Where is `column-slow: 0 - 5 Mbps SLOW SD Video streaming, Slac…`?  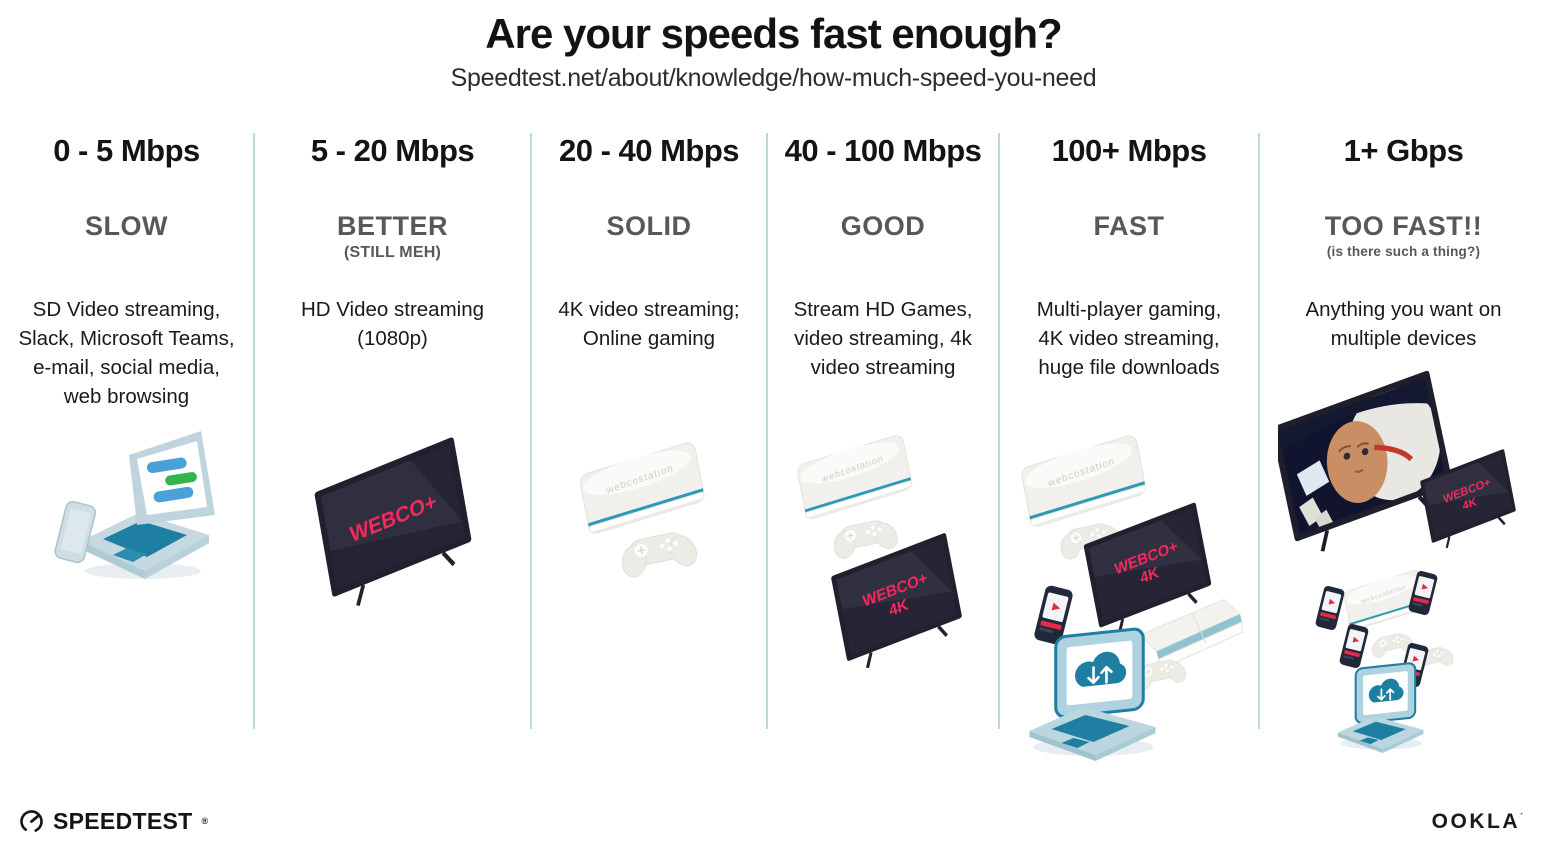 column-slow: 0 - 5 Mbps SLOW SD Video streaming, Slac… is located at coordinates (126, 431).